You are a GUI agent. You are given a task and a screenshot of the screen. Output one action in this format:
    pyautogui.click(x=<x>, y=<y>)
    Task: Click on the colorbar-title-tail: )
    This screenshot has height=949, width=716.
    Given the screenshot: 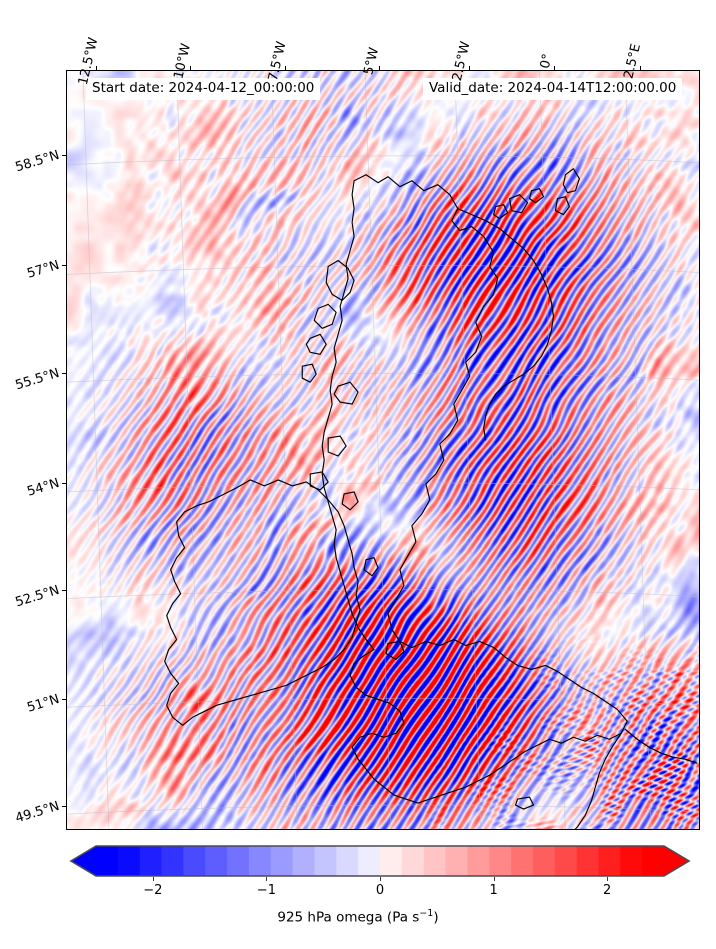 What is the action you would take?
    pyautogui.click(x=436, y=917)
    